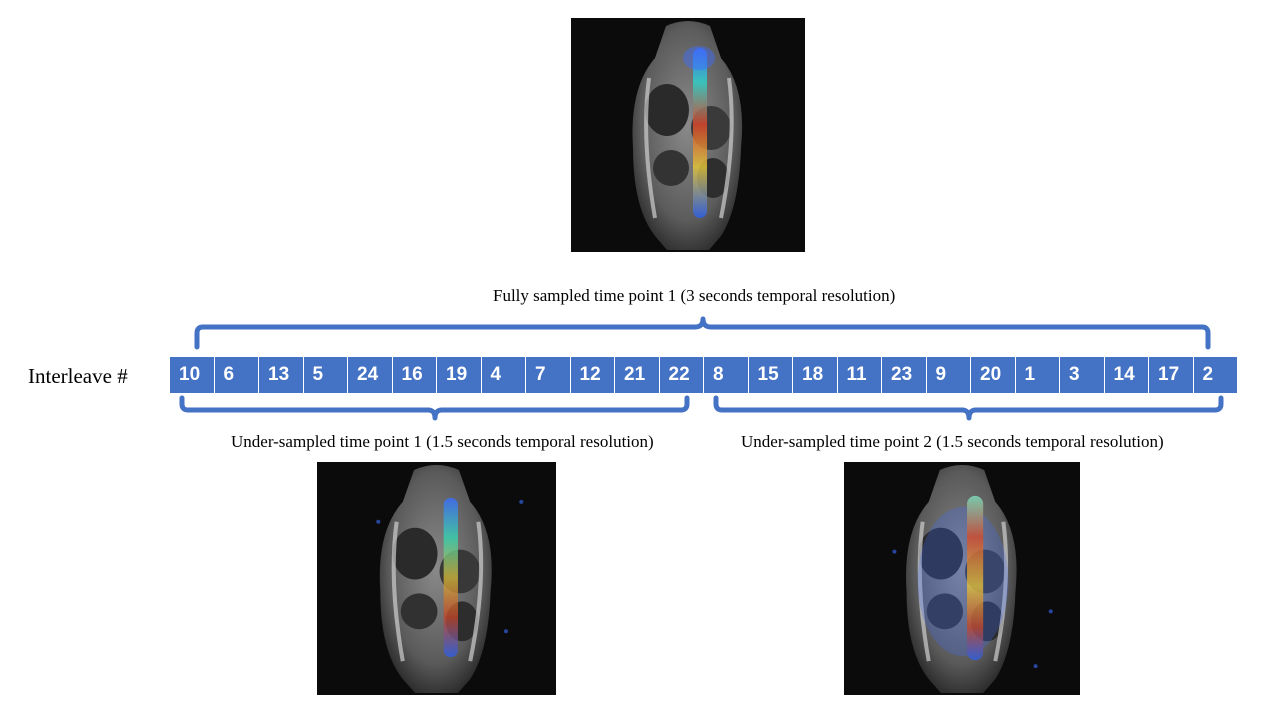 This screenshot has width=1280, height=720. I want to click on interleave-cell: 23, so click(904, 375).